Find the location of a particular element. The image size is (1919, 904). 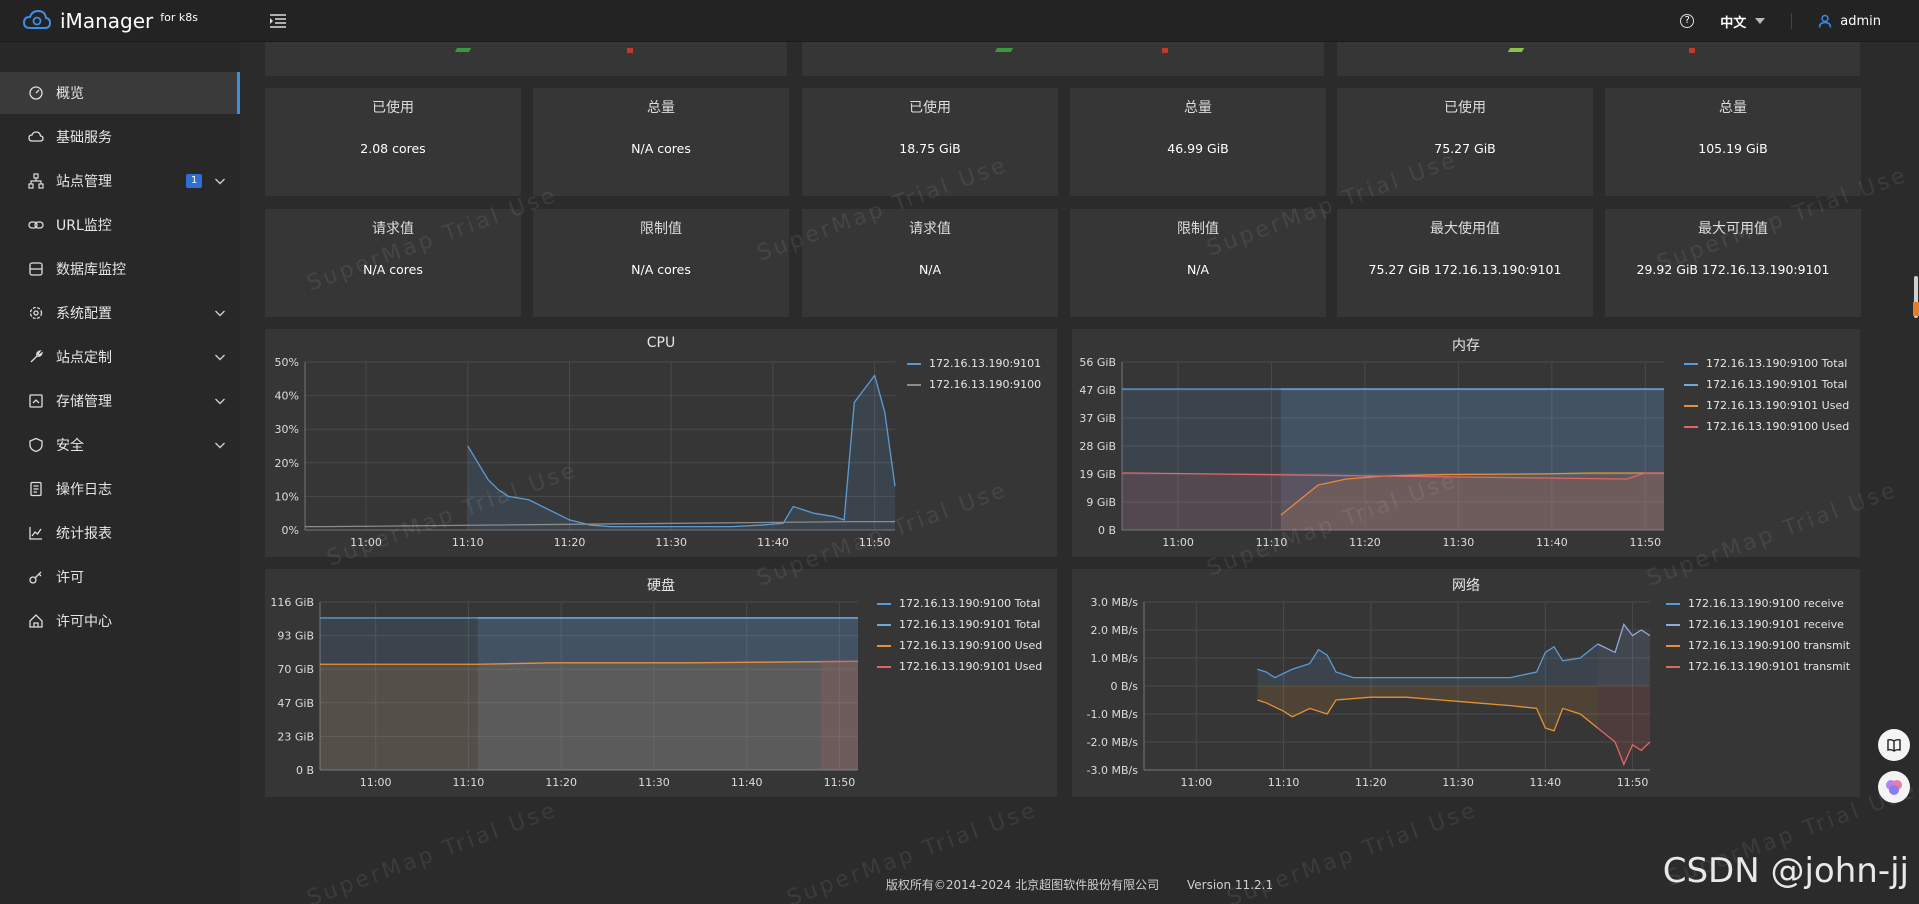

sidebar-item: 站点管理 1 is located at coordinates (120, 181).